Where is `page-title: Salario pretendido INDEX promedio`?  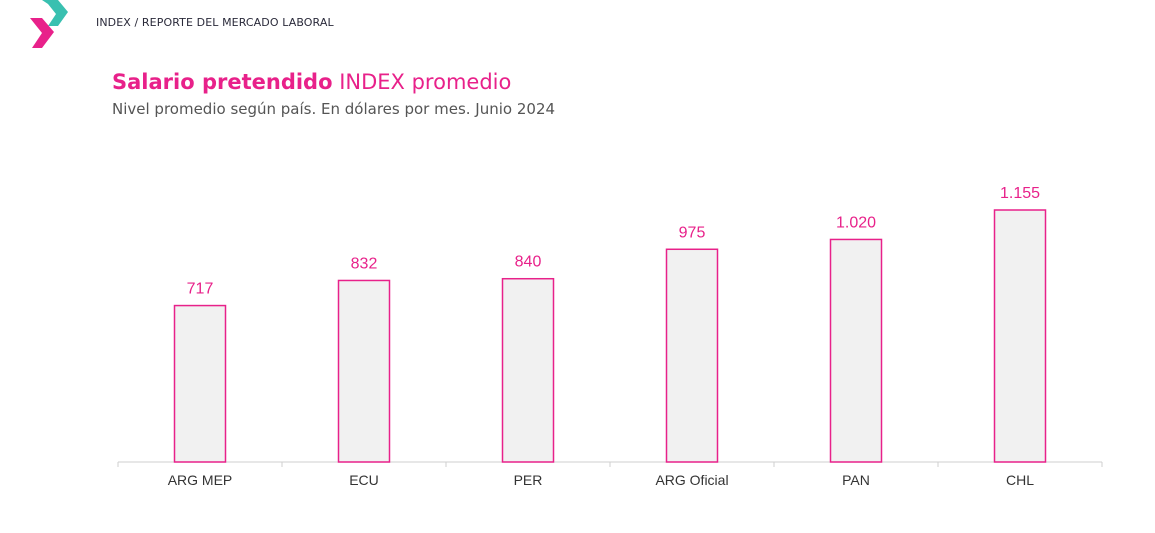
page-title: Salario pretendido INDEX promedio is located at coordinates (311, 82).